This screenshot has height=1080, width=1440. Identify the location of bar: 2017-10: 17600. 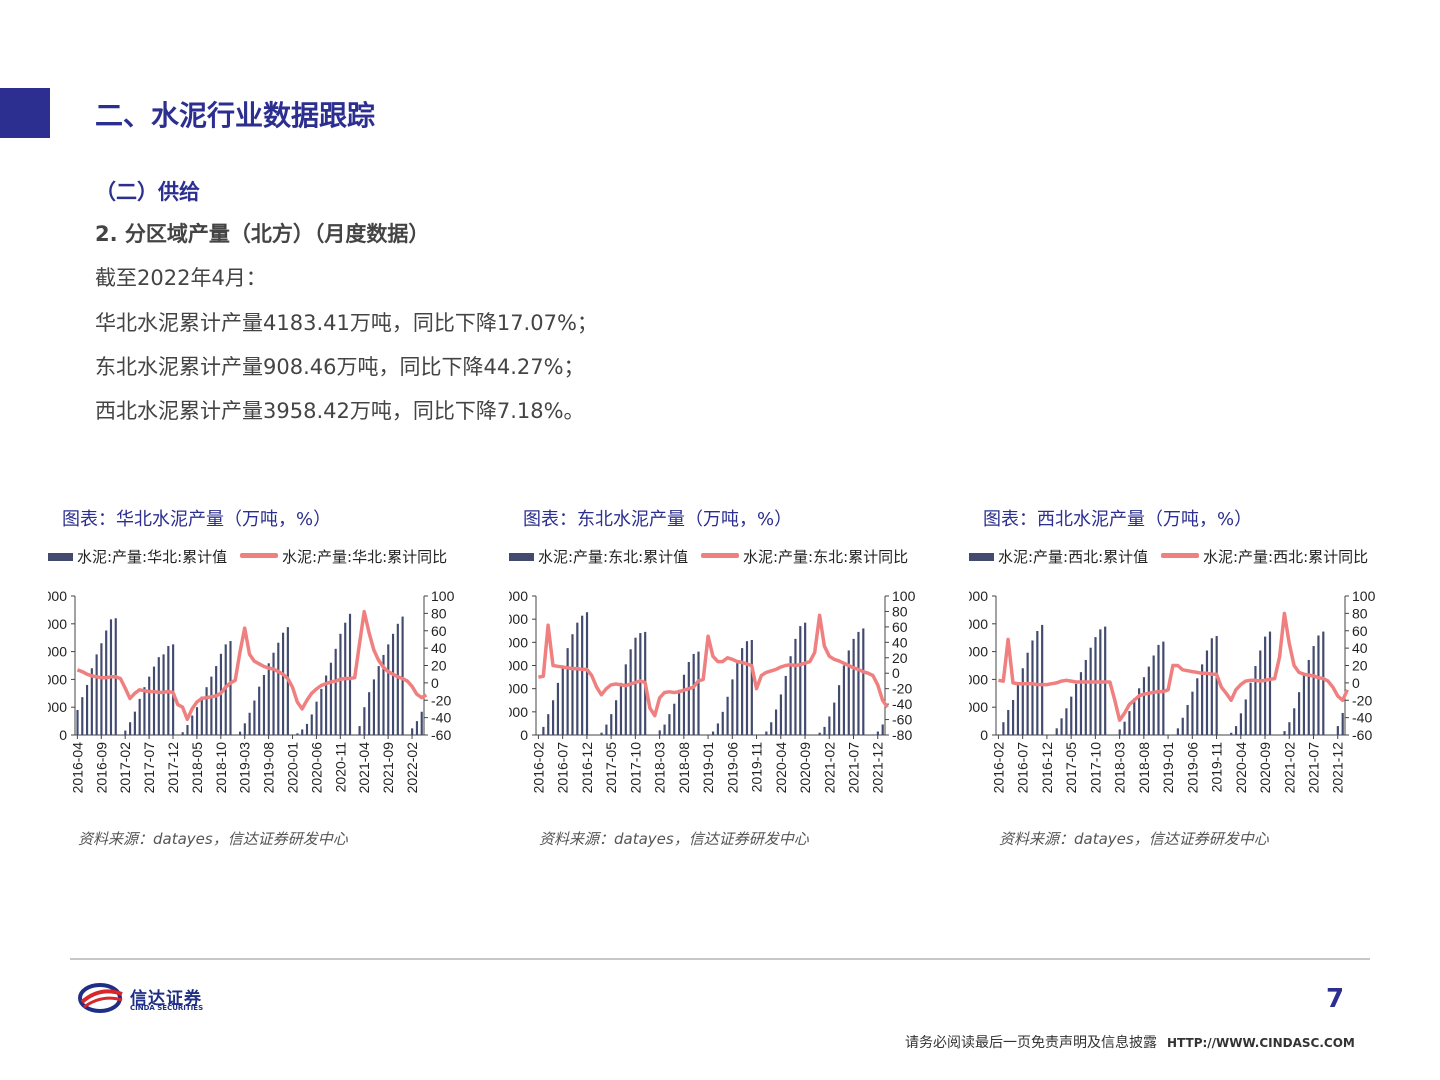
(1095, 686).